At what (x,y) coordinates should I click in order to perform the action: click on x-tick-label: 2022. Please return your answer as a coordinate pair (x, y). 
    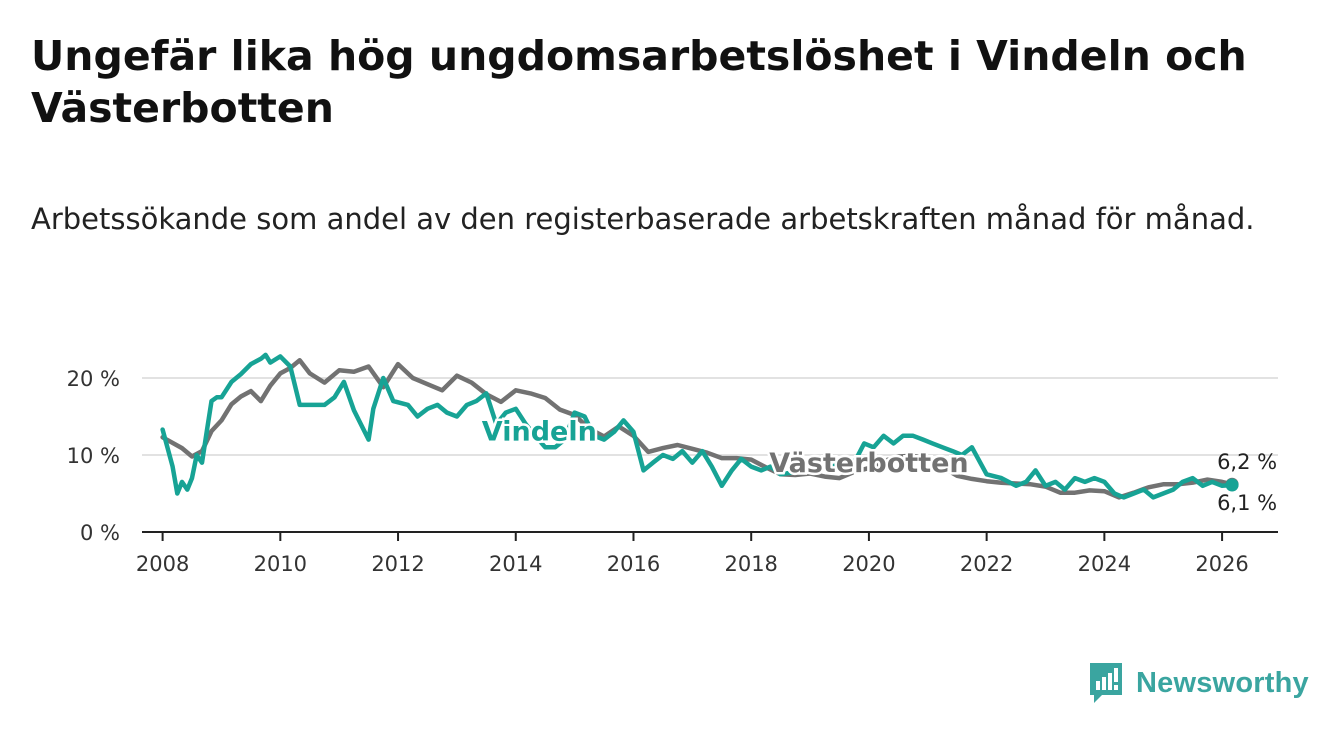
    Looking at the image, I should click on (986, 564).